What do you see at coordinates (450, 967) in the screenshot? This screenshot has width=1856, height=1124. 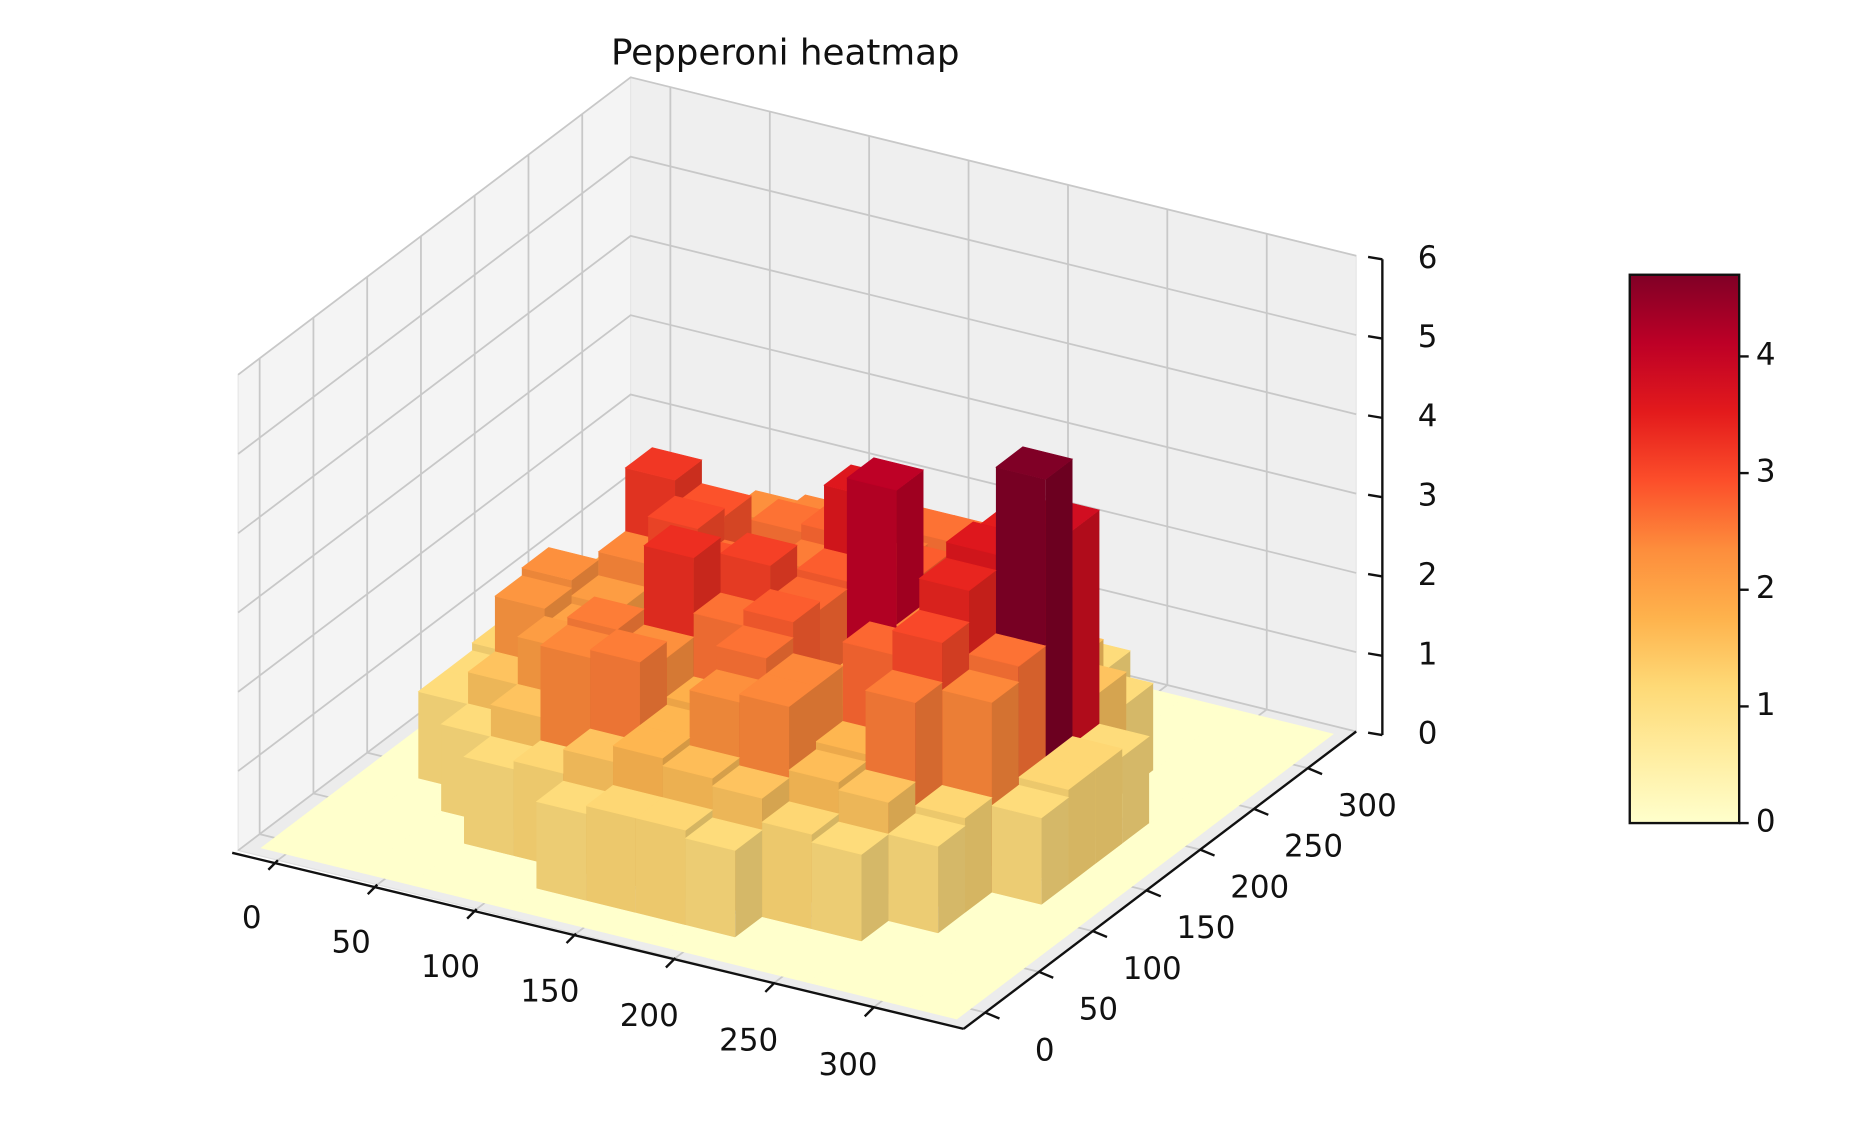 I see `x-tick-label: 100` at bounding box center [450, 967].